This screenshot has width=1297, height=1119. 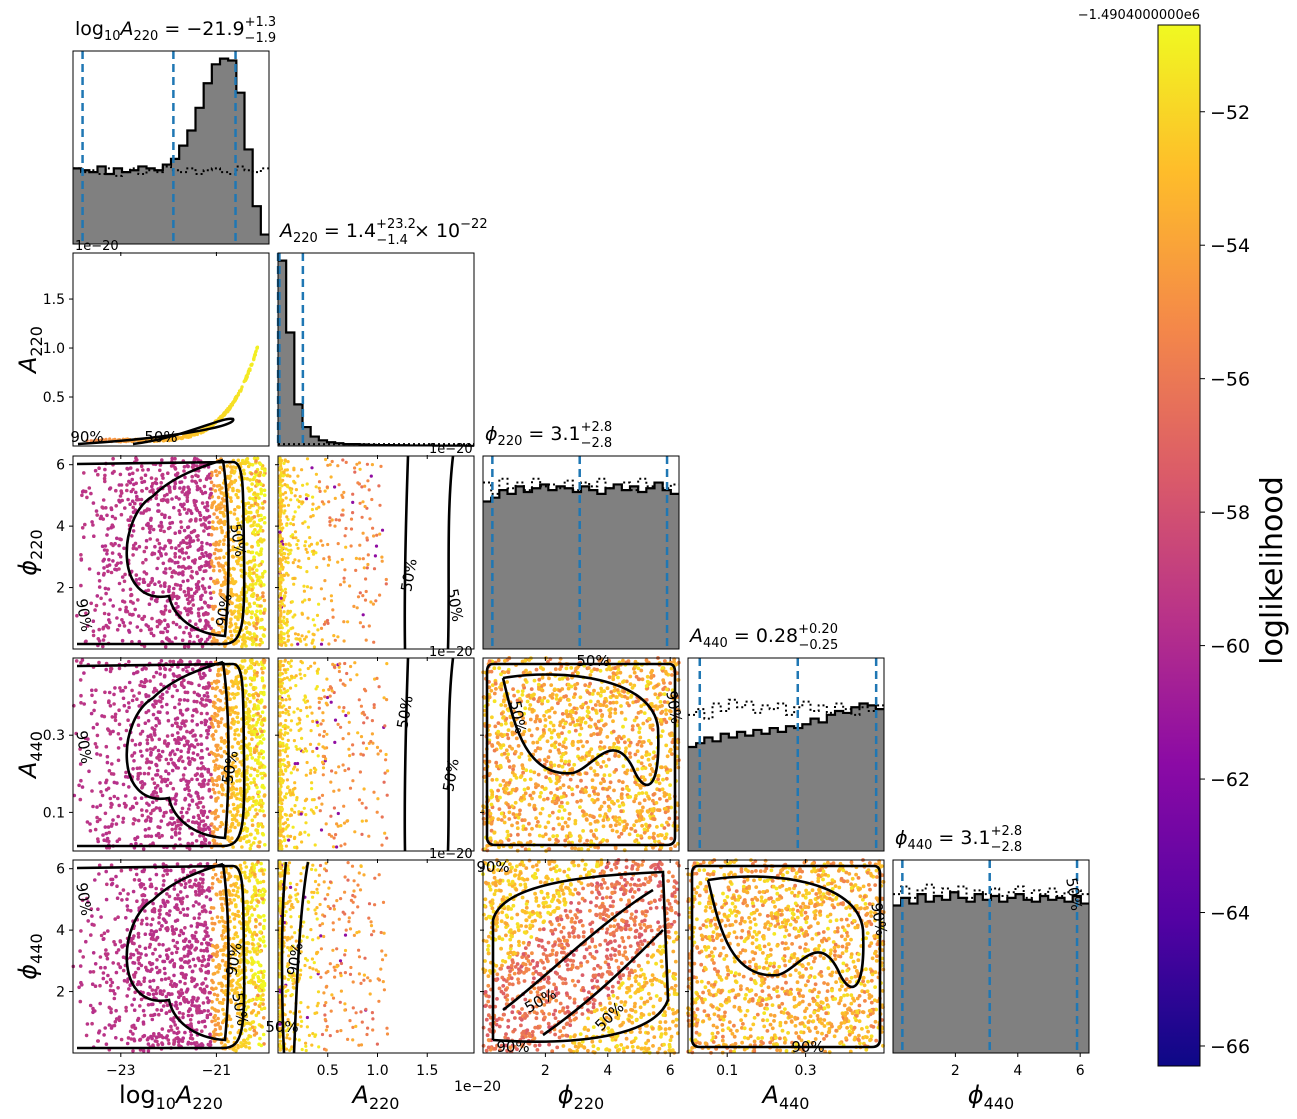 What do you see at coordinates (392, 240) in the screenshot?
I see `title-minus: −1.4` at bounding box center [392, 240].